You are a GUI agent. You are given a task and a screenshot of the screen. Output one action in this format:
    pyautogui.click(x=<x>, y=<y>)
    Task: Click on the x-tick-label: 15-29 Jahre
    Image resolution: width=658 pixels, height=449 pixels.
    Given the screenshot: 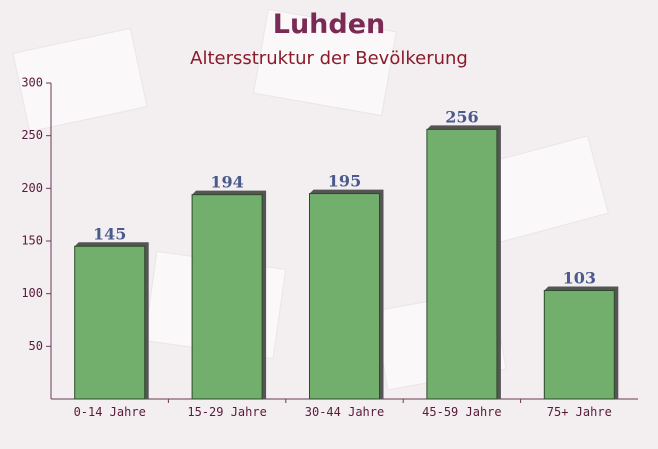 What is the action you would take?
    pyautogui.click(x=226, y=412)
    